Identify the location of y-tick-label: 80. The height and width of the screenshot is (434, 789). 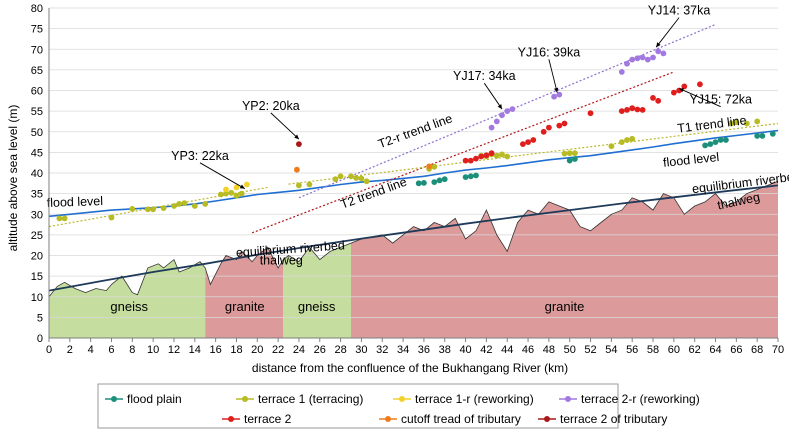
(37, 9).